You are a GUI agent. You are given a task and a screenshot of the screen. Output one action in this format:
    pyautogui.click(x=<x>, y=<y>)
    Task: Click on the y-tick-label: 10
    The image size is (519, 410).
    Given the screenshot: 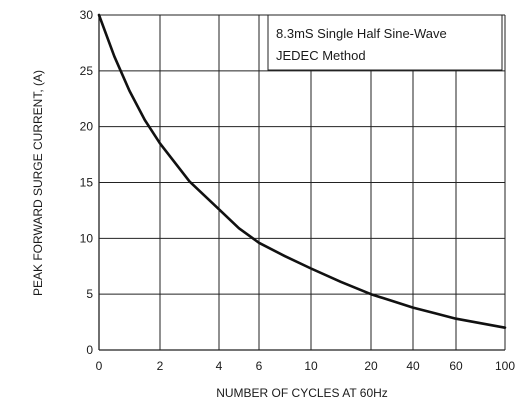 What is the action you would take?
    pyautogui.click(x=87, y=238)
    